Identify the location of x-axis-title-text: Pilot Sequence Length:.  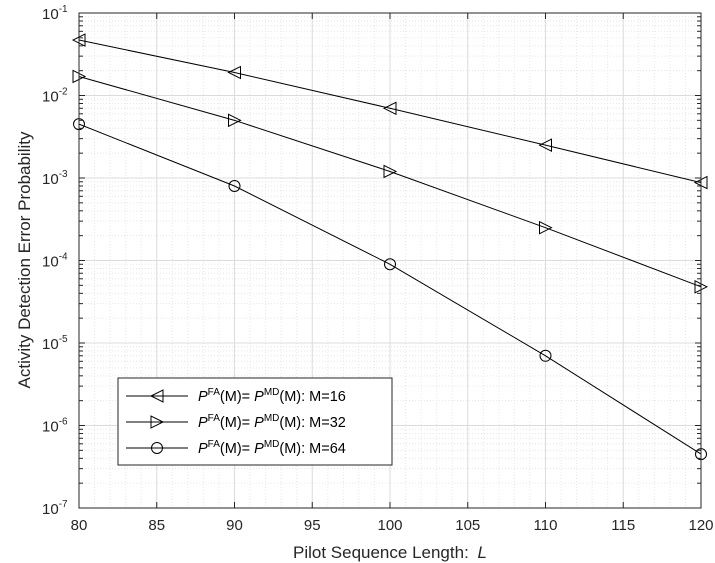
(381, 552).